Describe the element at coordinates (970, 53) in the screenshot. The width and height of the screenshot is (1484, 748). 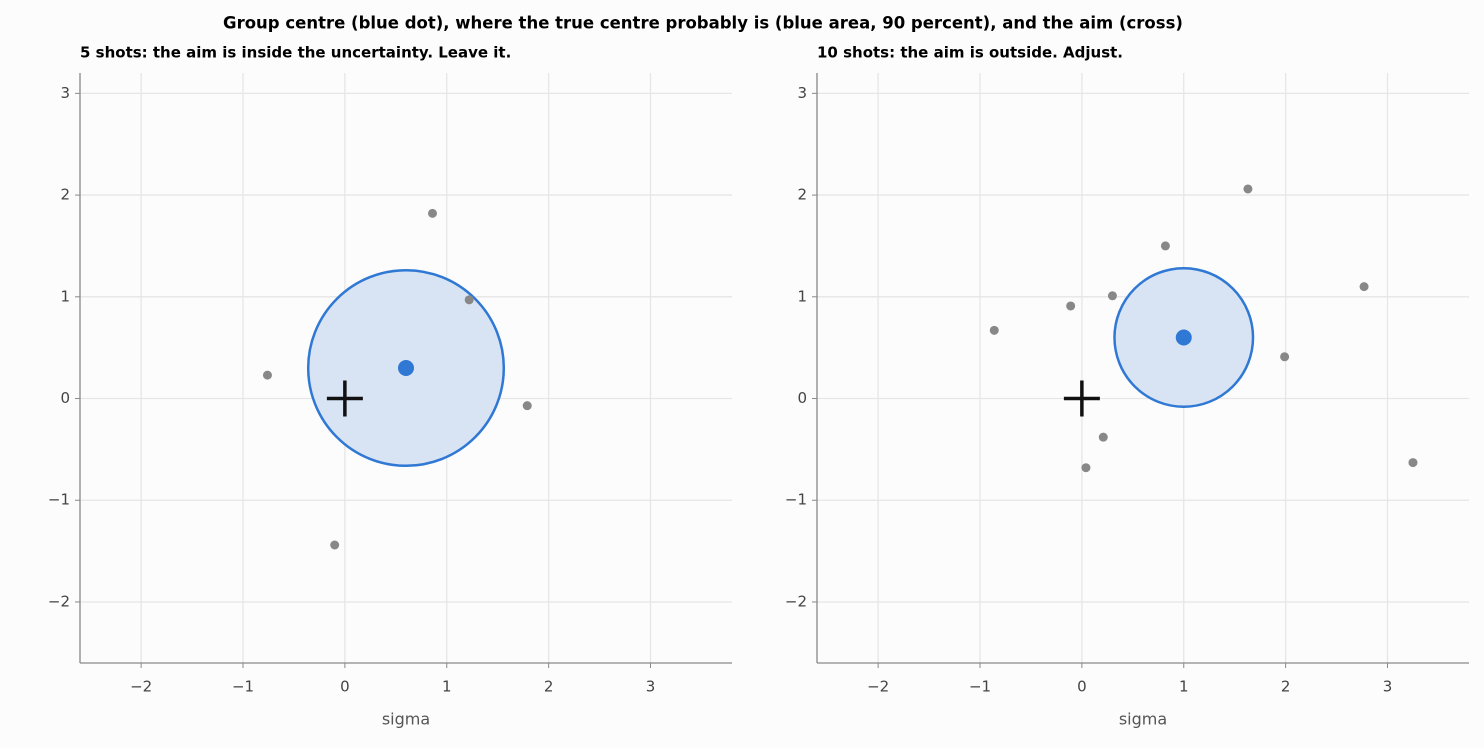
I see `subplot-title: 10 shots: the aim is outside. Adjust.` at that location.